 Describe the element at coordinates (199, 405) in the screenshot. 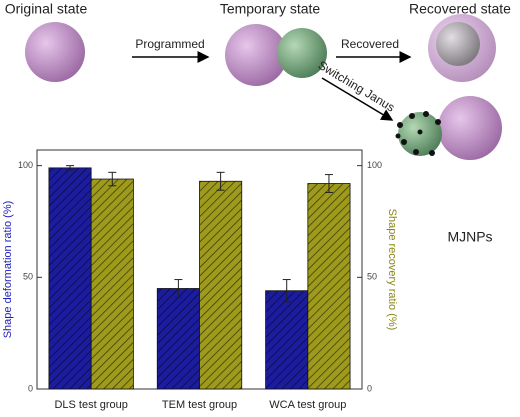

I see `x-tick-label: TEM test group` at that location.